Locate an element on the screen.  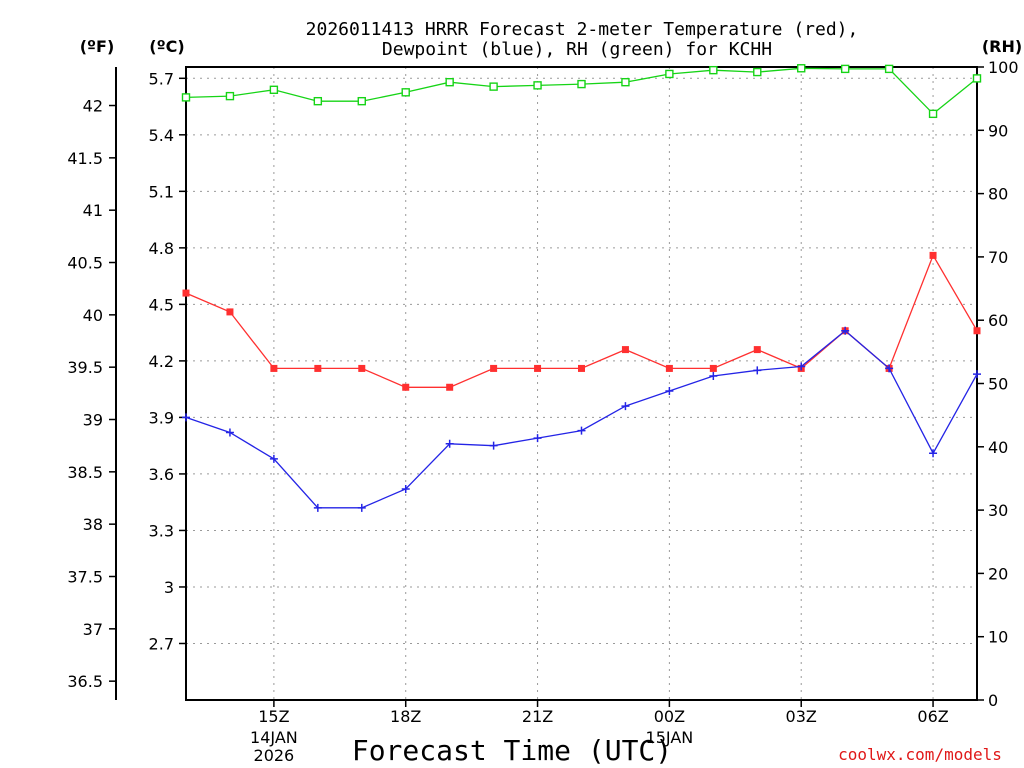
celsius-tick-label: 5.1 is located at coordinates (161, 191).